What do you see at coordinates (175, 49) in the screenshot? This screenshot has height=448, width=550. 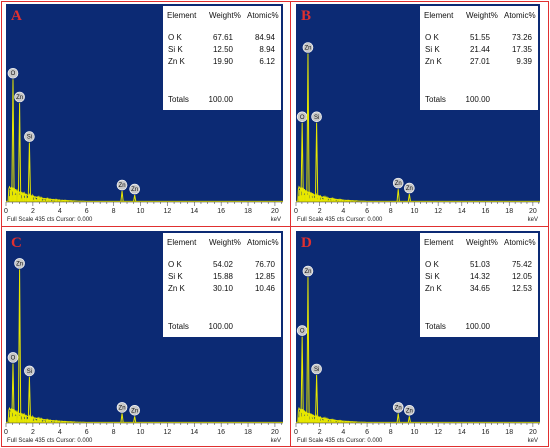 I see `table-cell: Si K` at bounding box center [175, 49].